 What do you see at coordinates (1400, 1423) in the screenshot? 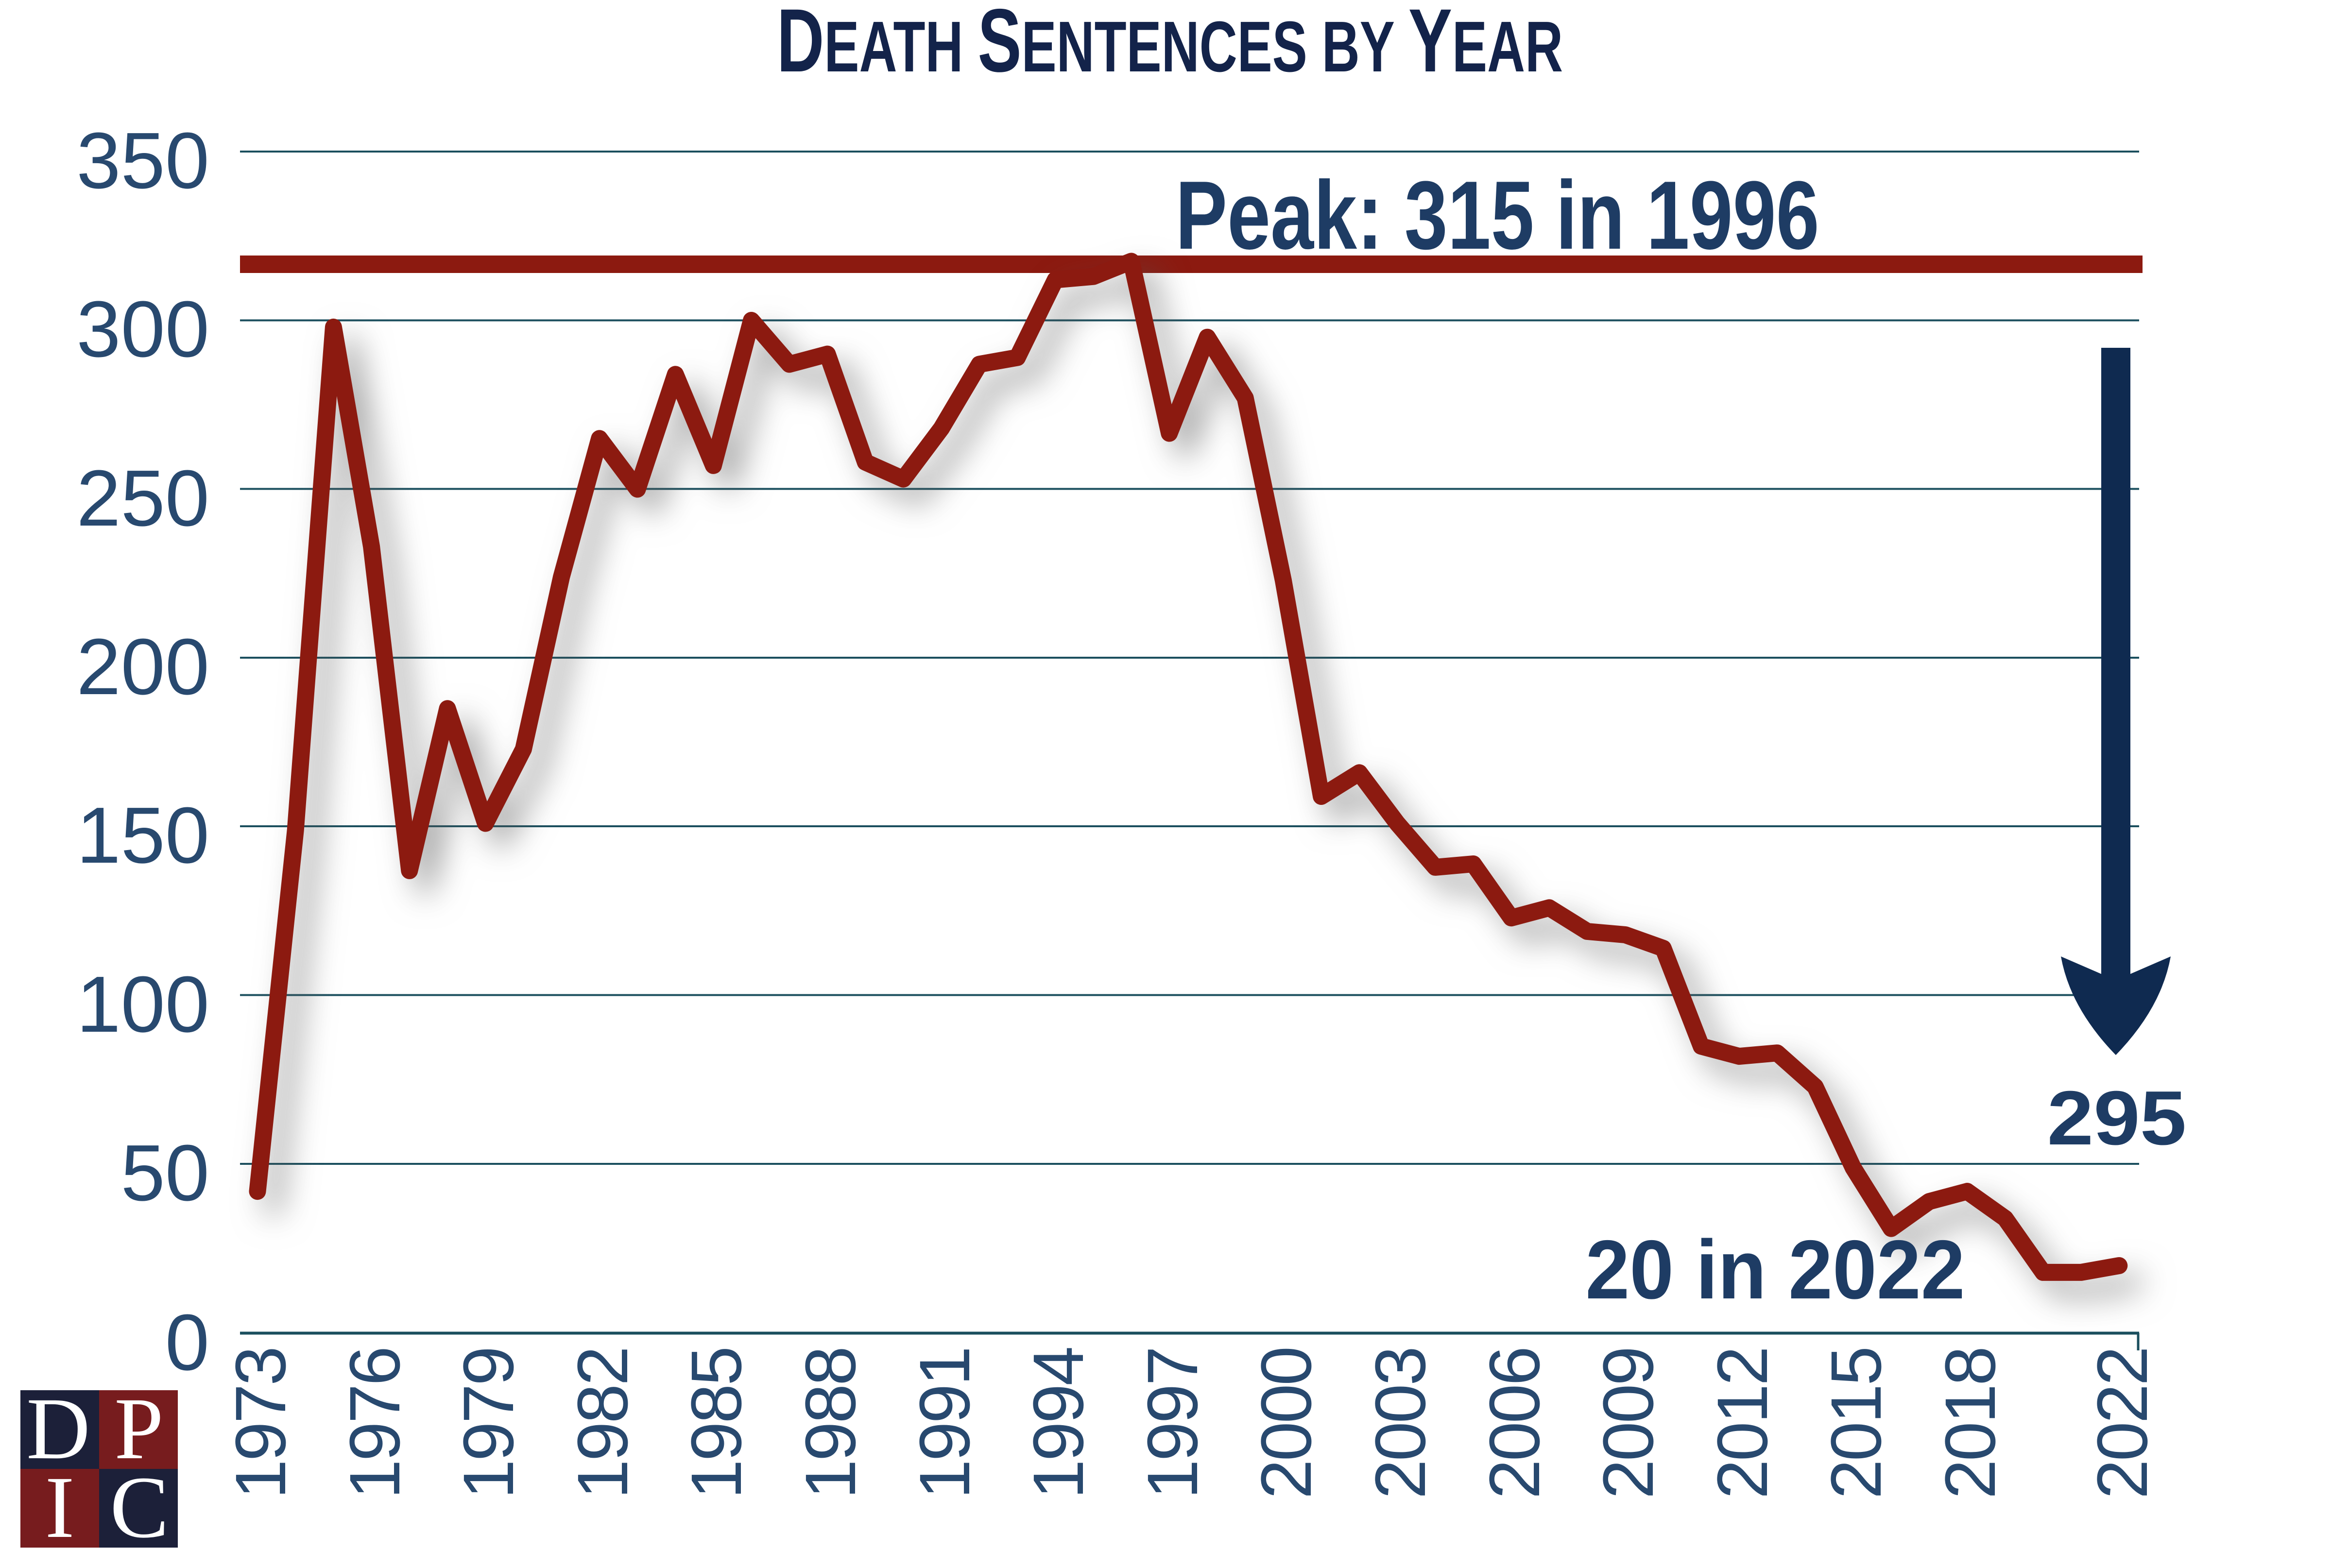
I see `svg-text: 2003` at bounding box center [1400, 1423].